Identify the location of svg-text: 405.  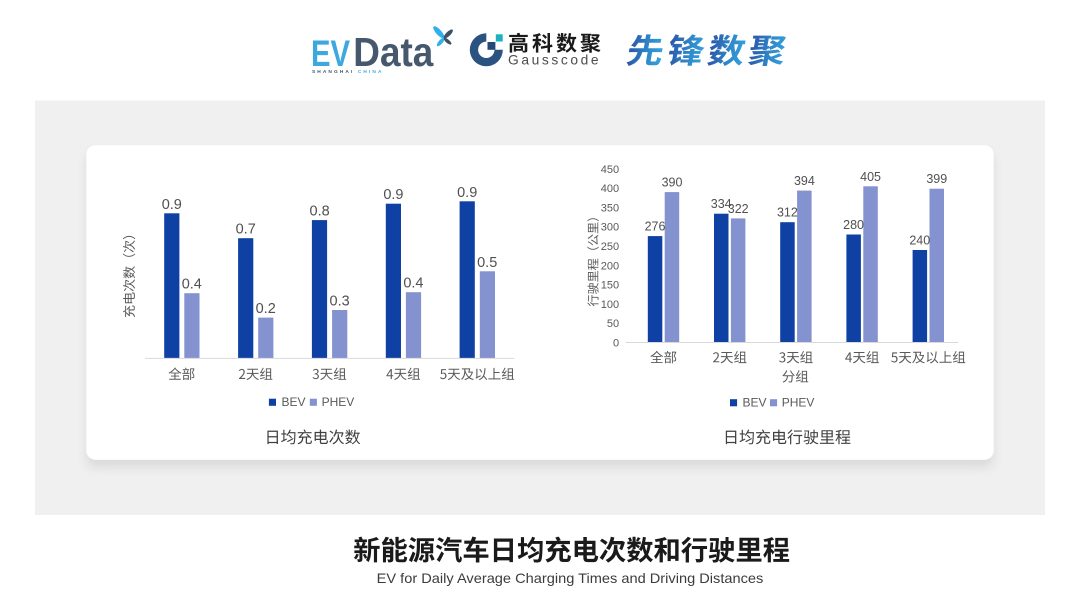
(870, 177).